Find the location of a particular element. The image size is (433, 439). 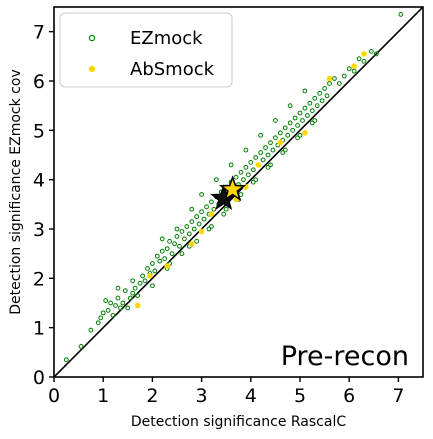

pre-recon-annotation: Pre-recon is located at coordinates (345, 356).